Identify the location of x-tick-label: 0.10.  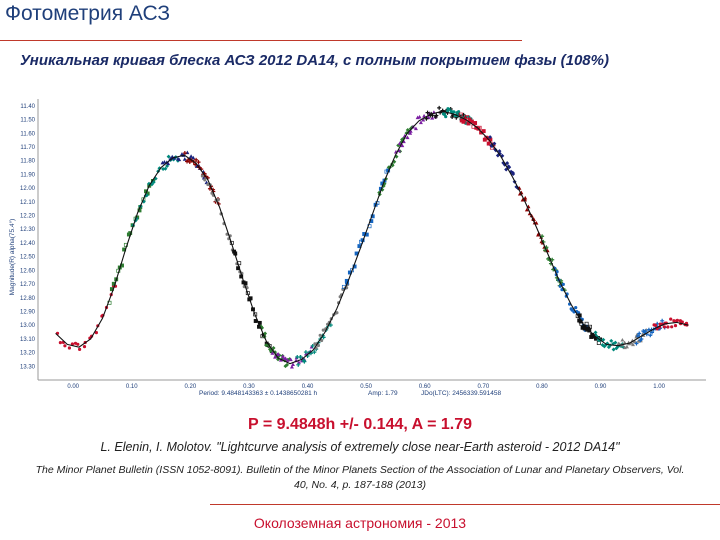
(132, 387).